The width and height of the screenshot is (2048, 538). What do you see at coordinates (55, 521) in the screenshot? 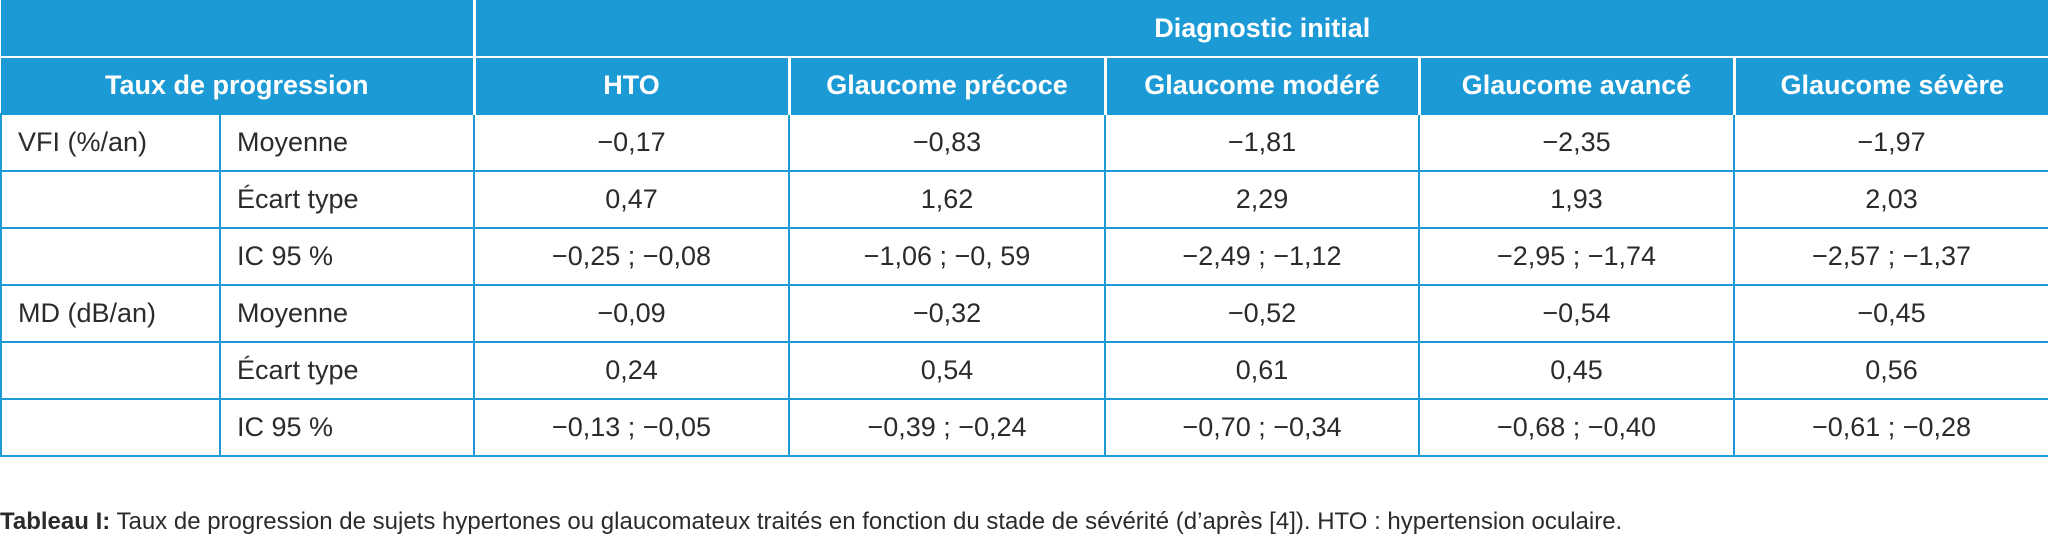
I see `caption-label: Tableau I:` at bounding box center [55, 521].